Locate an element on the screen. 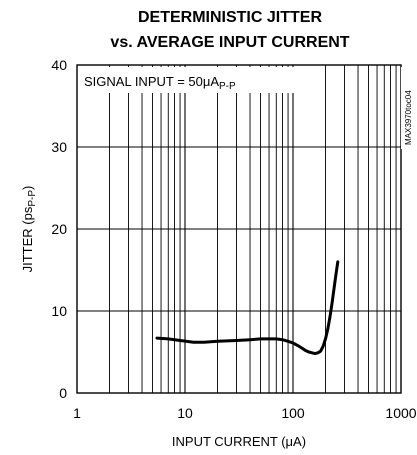 The image size is (417, 455). x-tick-label: 100 is located at coordinates (293, 413).